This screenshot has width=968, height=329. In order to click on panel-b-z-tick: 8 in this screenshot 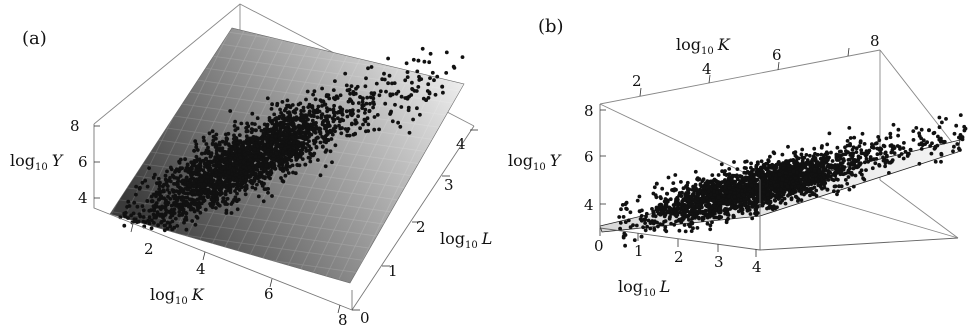, I will do `click(589, 111)`.